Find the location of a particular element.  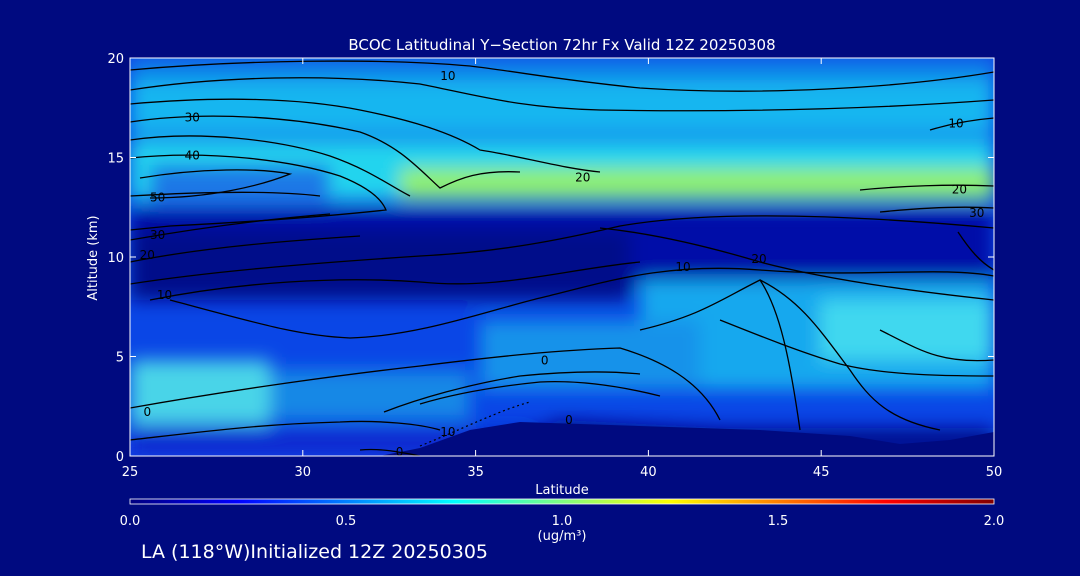

x-tick-label: 35 is located at coordinates (475, 472).